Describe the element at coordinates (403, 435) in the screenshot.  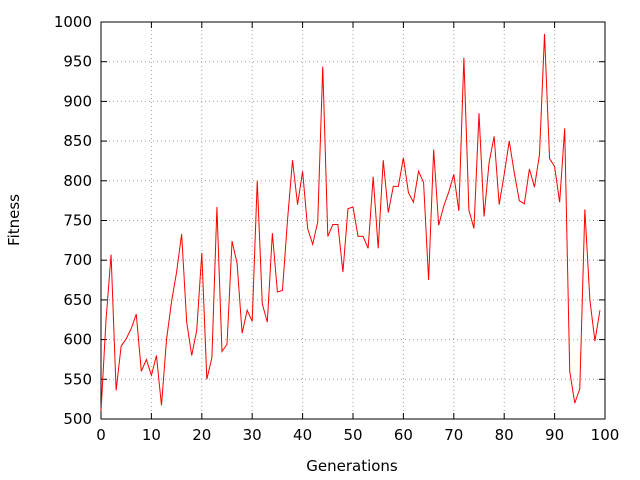
I see `x-tick-label: 60` at that location.